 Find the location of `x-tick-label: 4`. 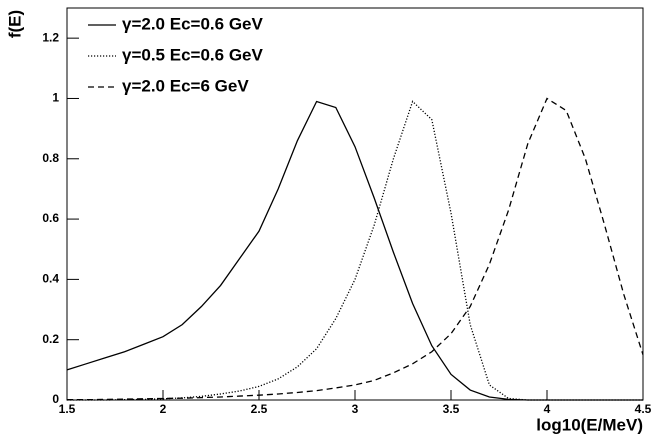

x-tick-label: 4 is located at coordinates (547, 409).